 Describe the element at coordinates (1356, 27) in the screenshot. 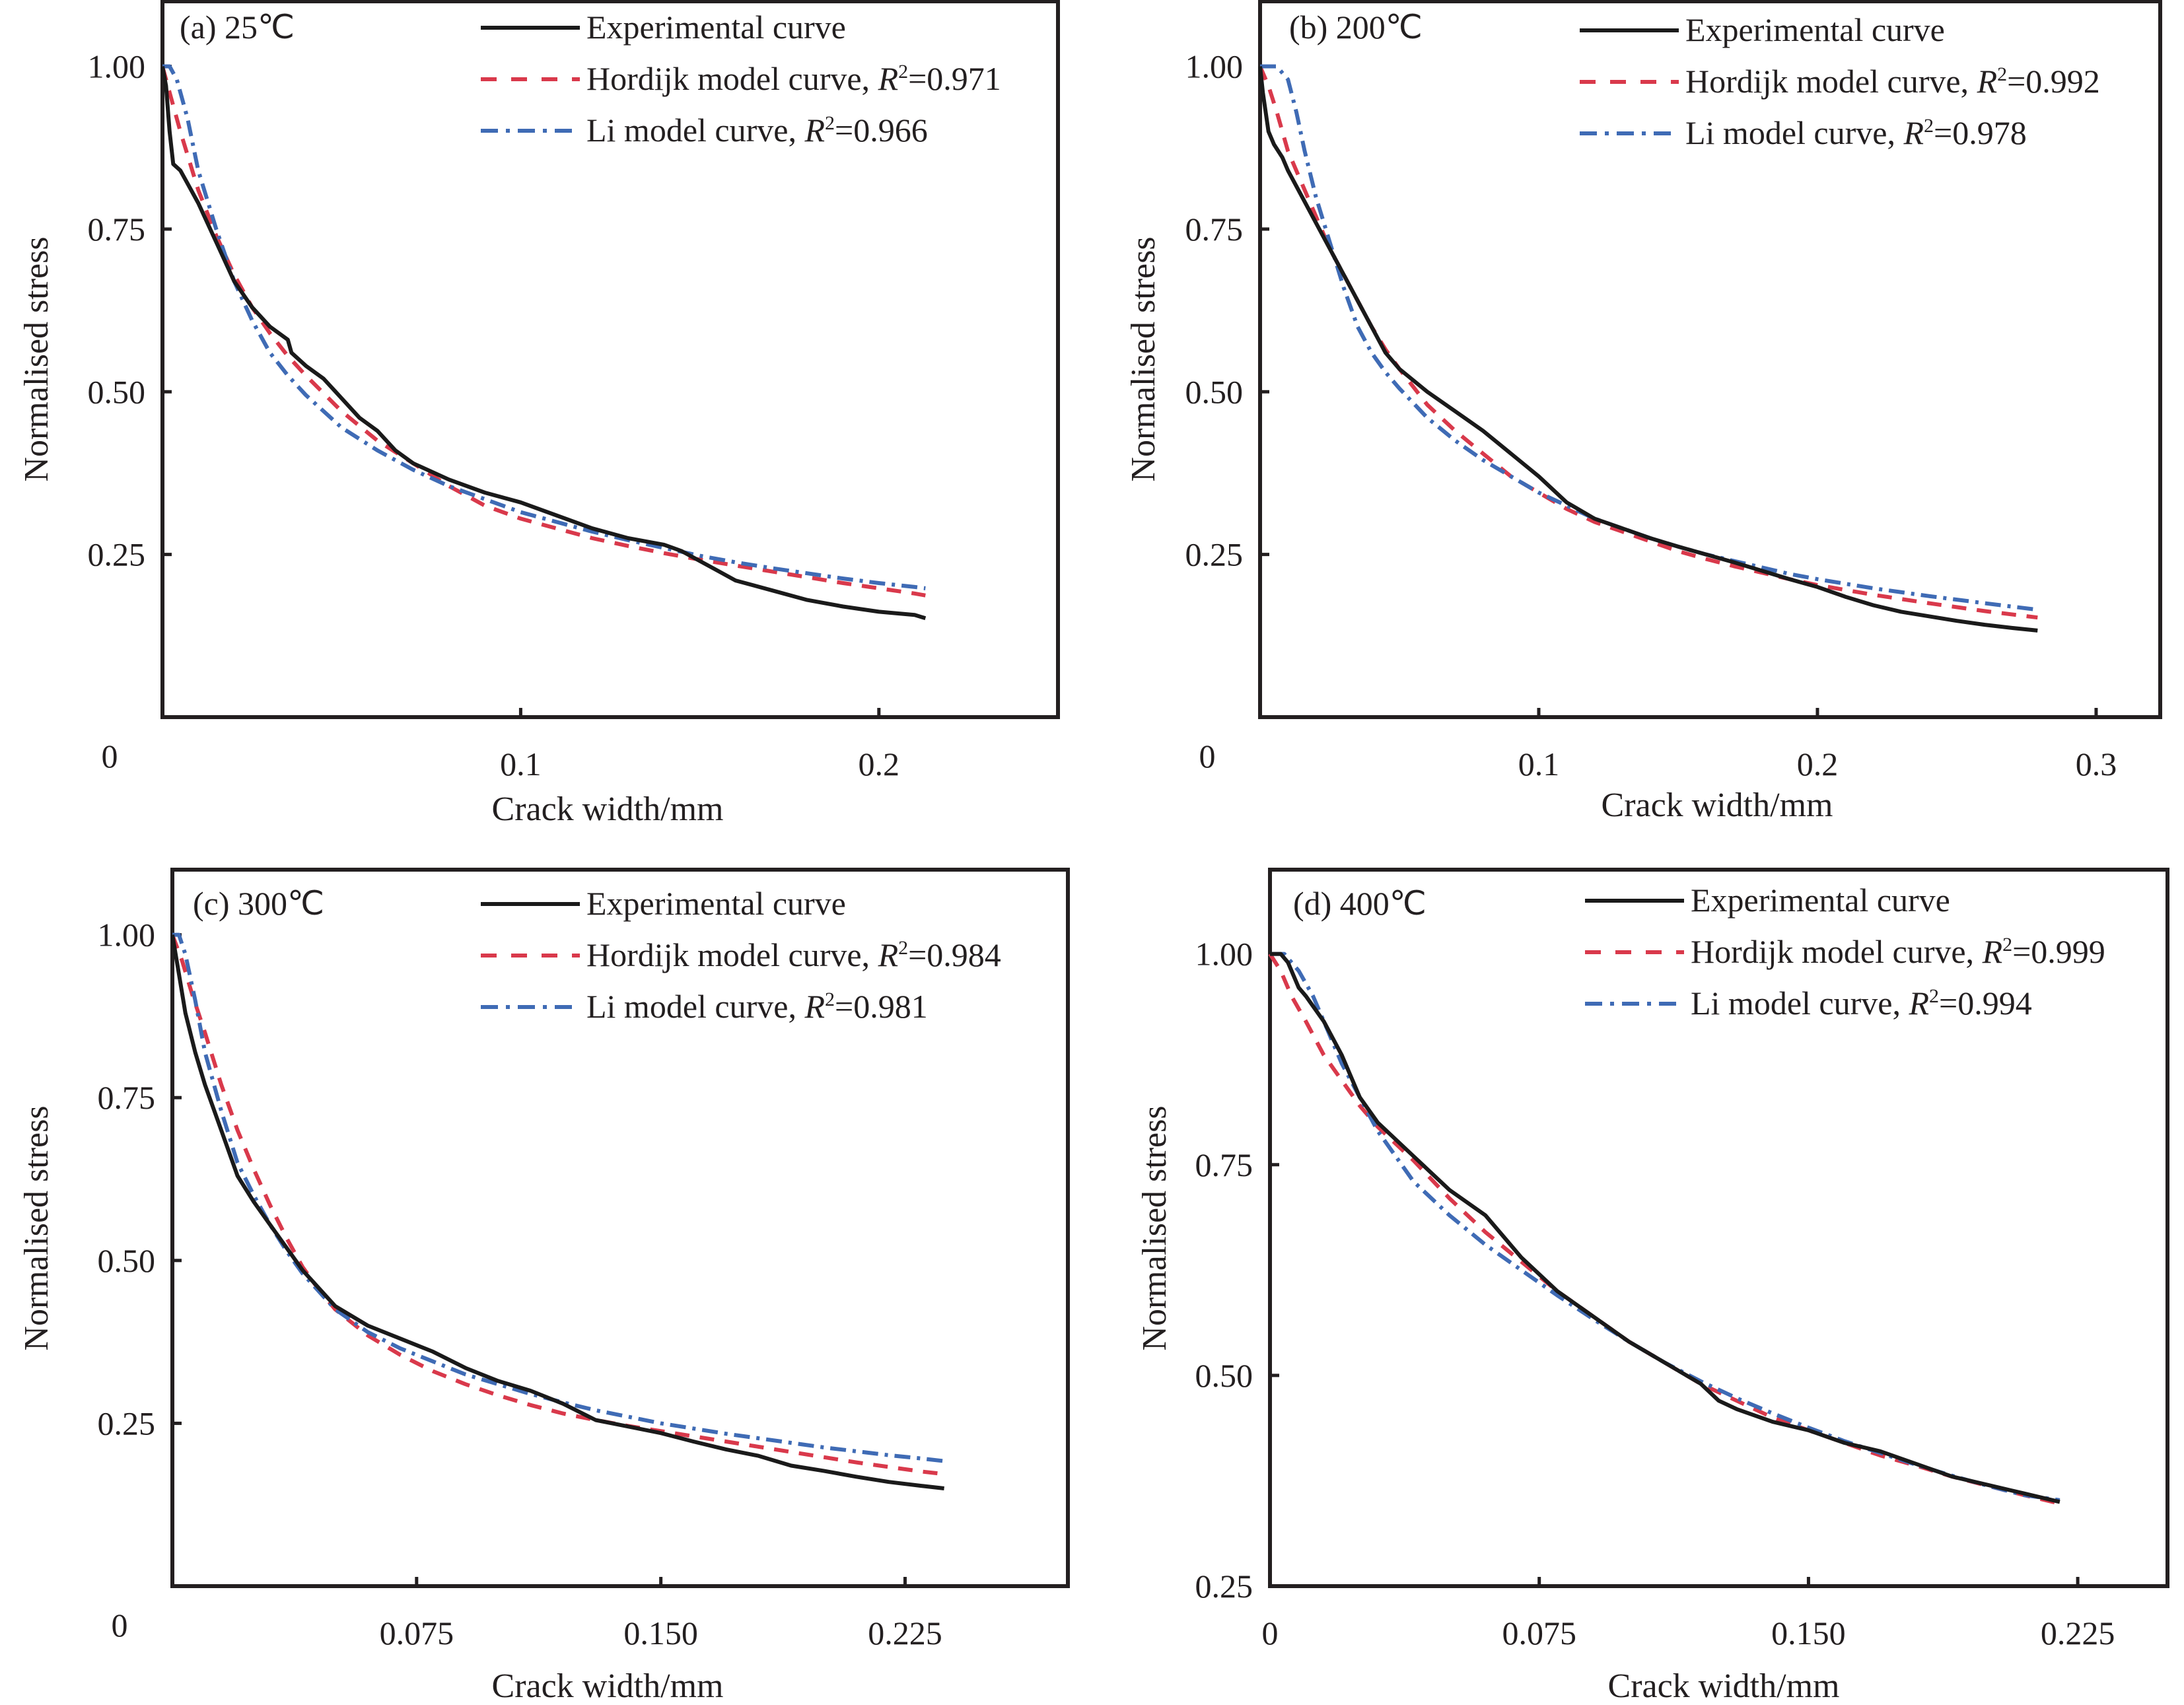

I see `panel-label: (b) 200℃` at that location.